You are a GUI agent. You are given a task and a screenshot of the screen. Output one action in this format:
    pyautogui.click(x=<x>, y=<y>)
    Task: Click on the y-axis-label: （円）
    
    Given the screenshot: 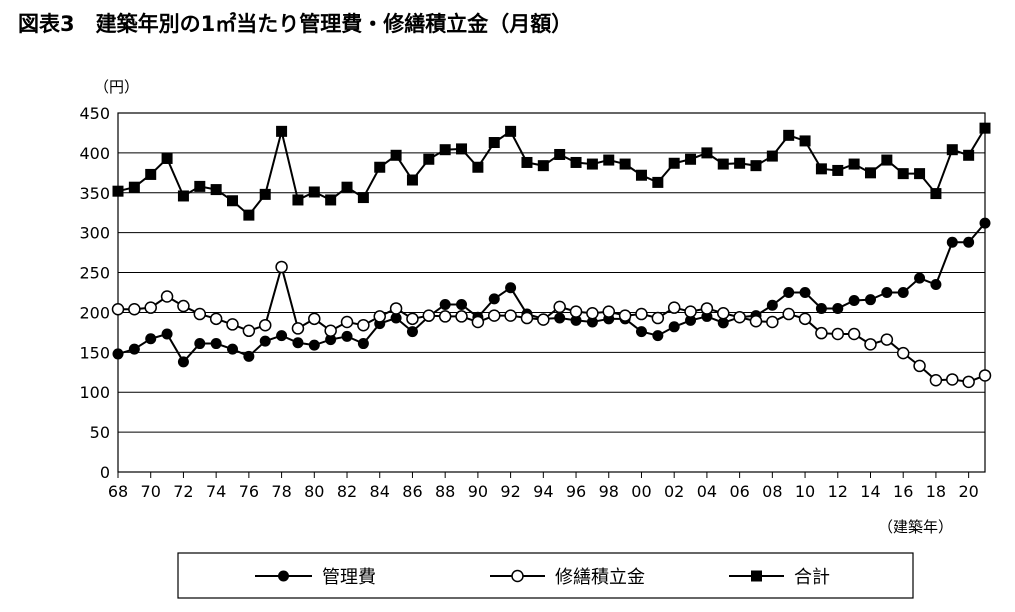 What is the action you would take?
    pyautogui.click(x=116, y=87)
    